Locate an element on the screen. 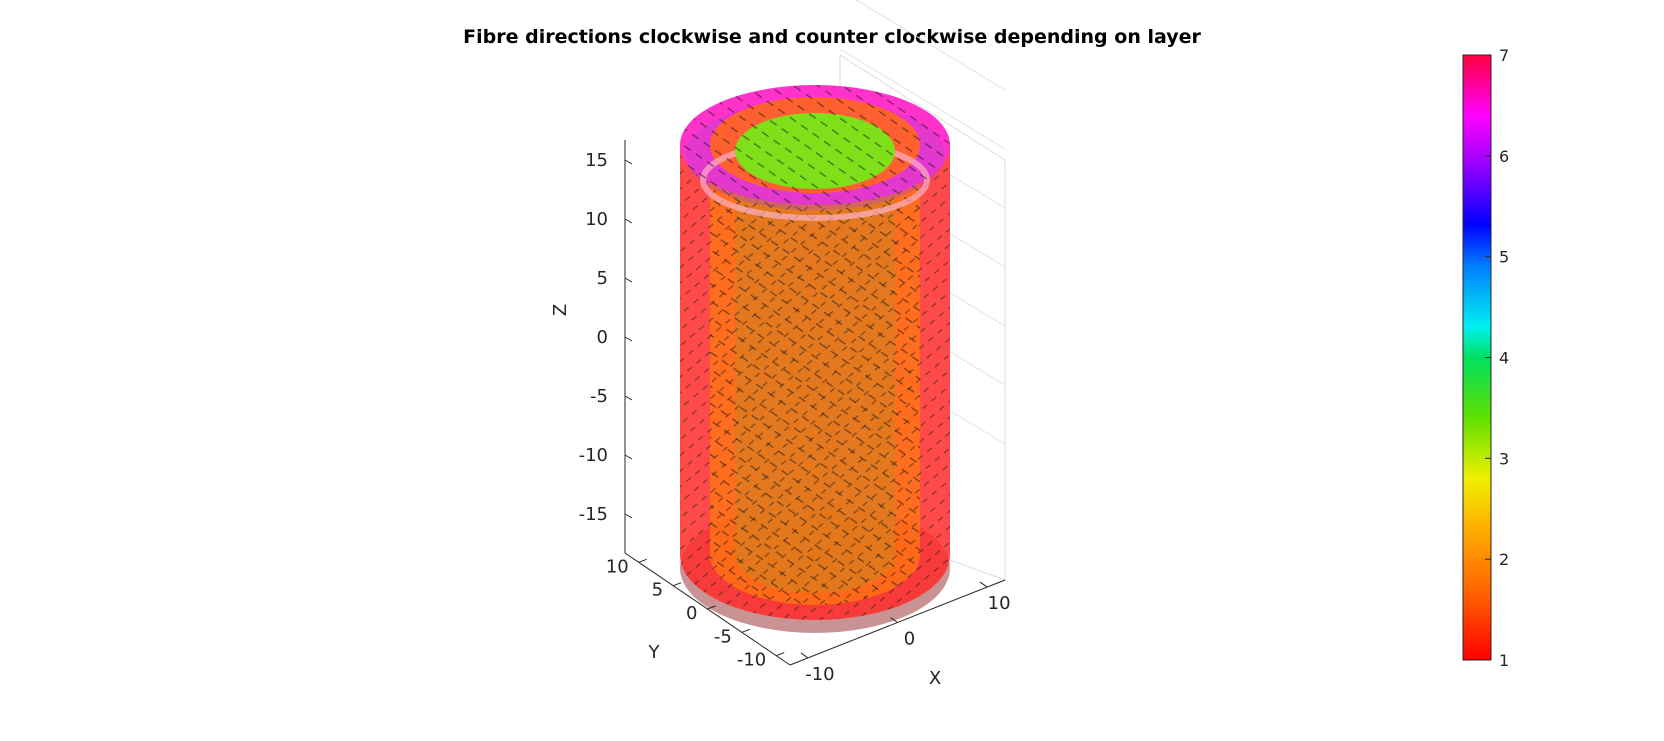  top-fibres is located at coordinates (815, 145).